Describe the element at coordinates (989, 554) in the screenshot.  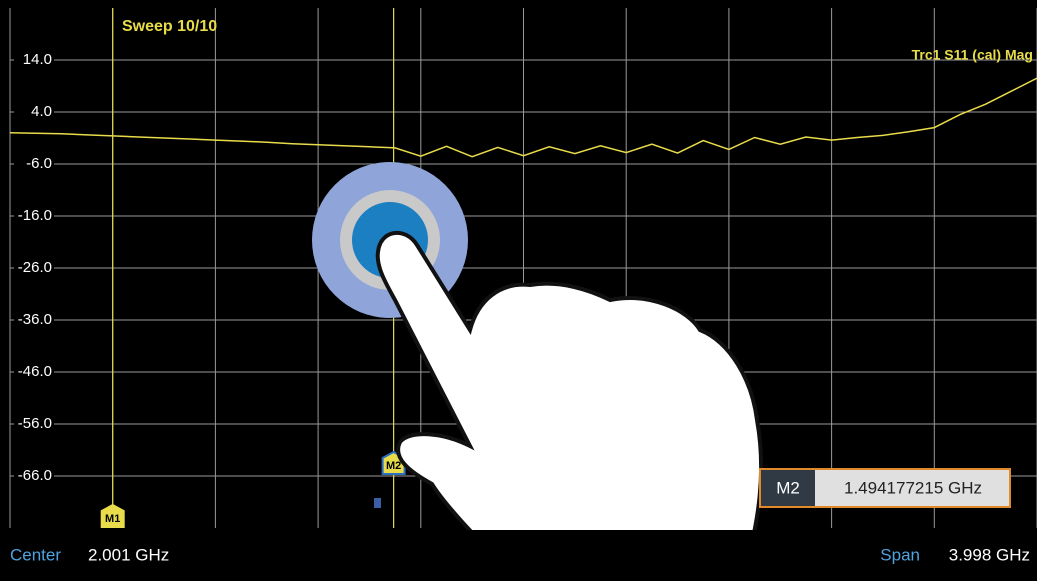
I see `span-value: 3.998 GHz` at that location.